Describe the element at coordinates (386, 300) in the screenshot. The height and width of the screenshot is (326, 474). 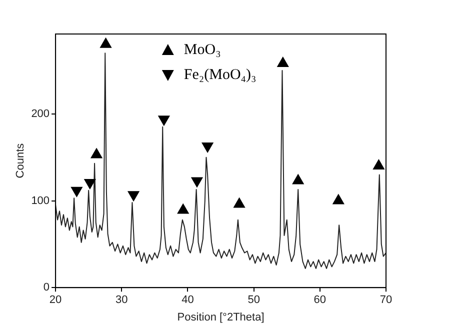
I see `x-tick-label: 70` at that location.